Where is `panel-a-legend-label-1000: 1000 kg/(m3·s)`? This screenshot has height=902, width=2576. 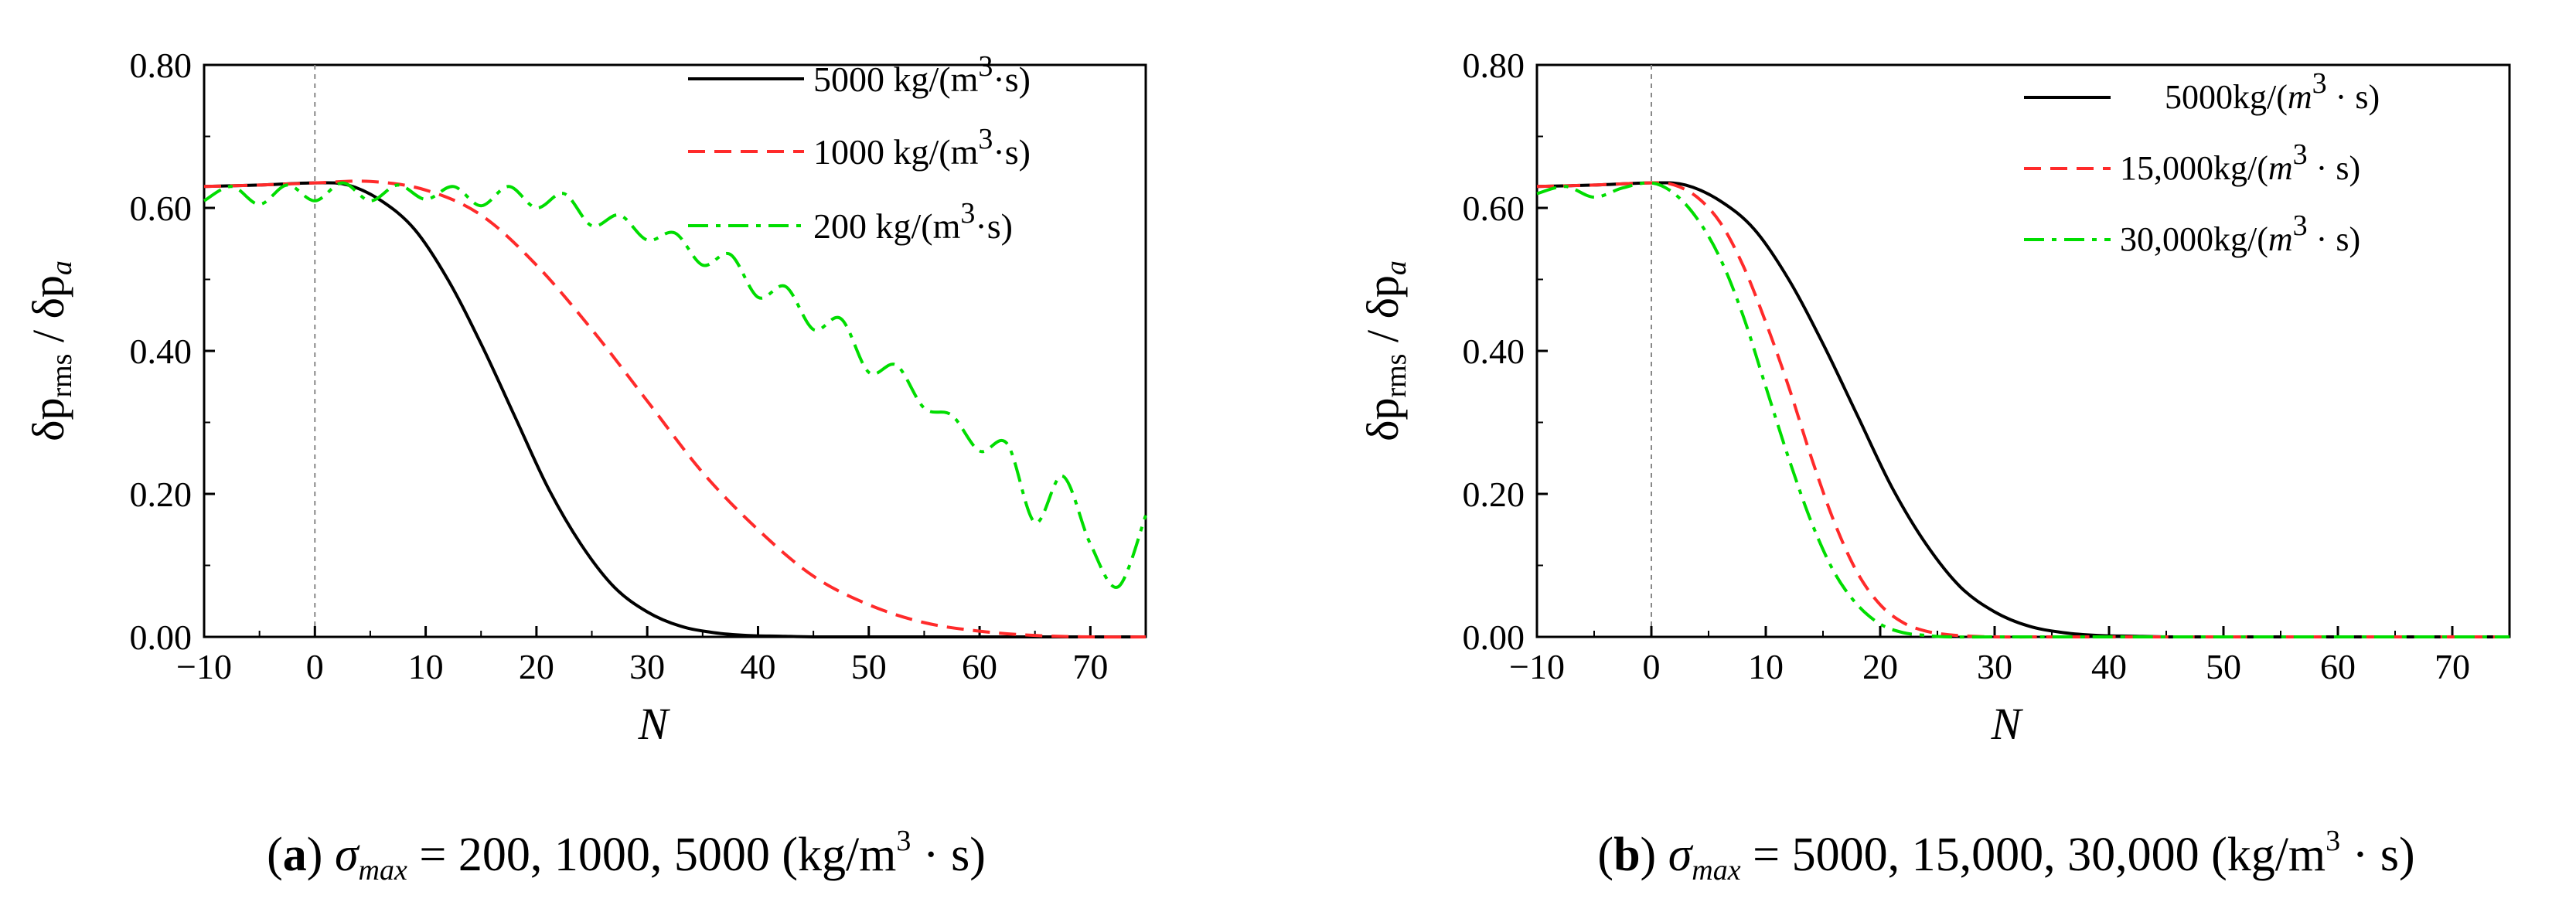
panel-a-legend-label-1000: 1000 kg/(m3·s) is located at coordinates (922, 147).